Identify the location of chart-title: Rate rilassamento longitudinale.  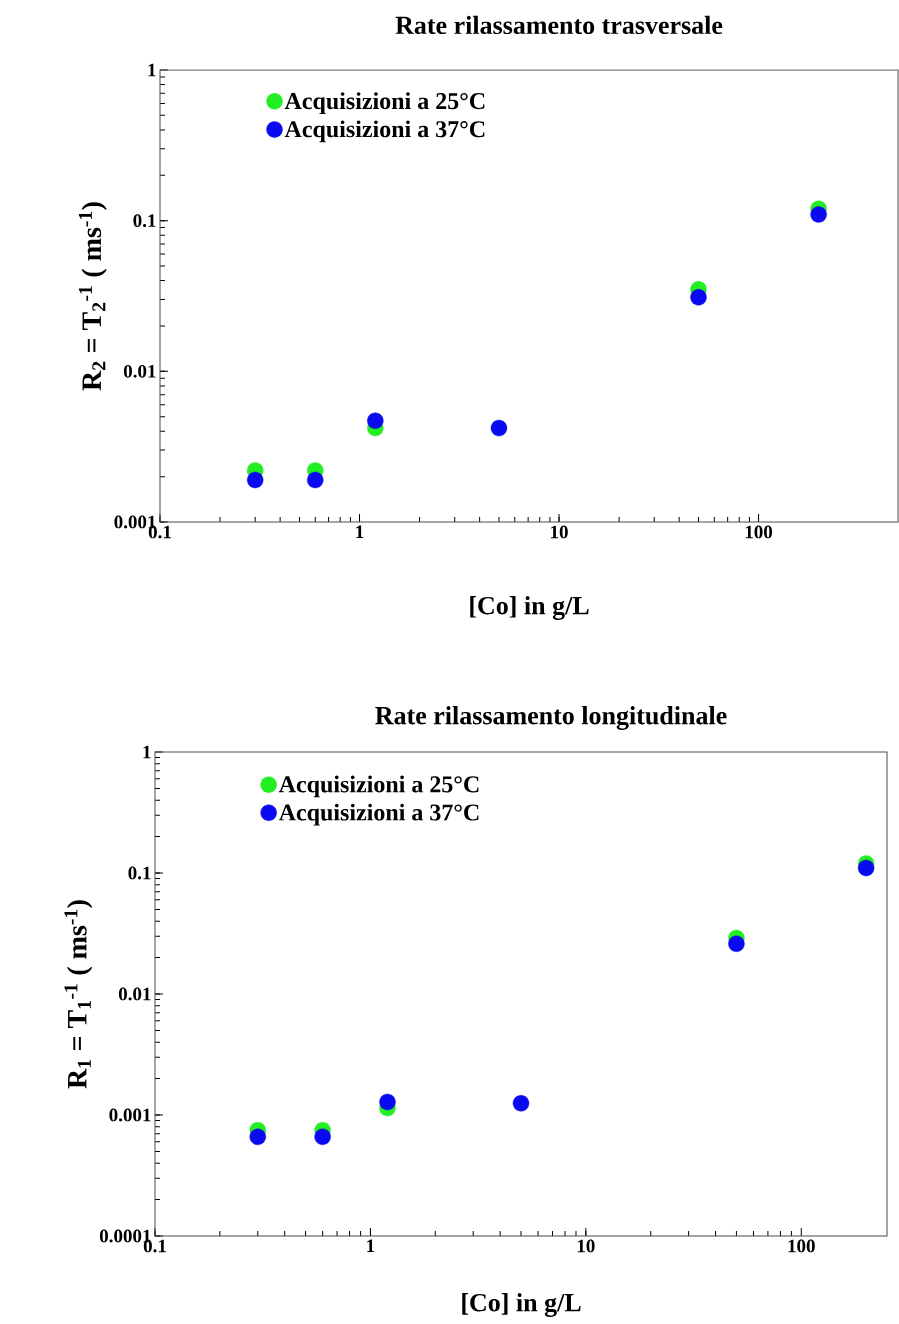
(551, 718).